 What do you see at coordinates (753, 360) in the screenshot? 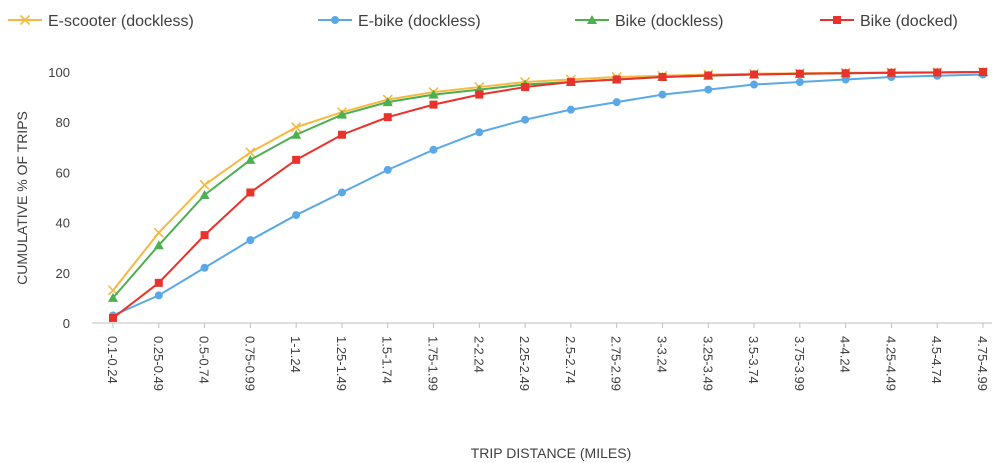
I see `x-tick-label: 3.5-3.74` at bounding box center [753, 360].